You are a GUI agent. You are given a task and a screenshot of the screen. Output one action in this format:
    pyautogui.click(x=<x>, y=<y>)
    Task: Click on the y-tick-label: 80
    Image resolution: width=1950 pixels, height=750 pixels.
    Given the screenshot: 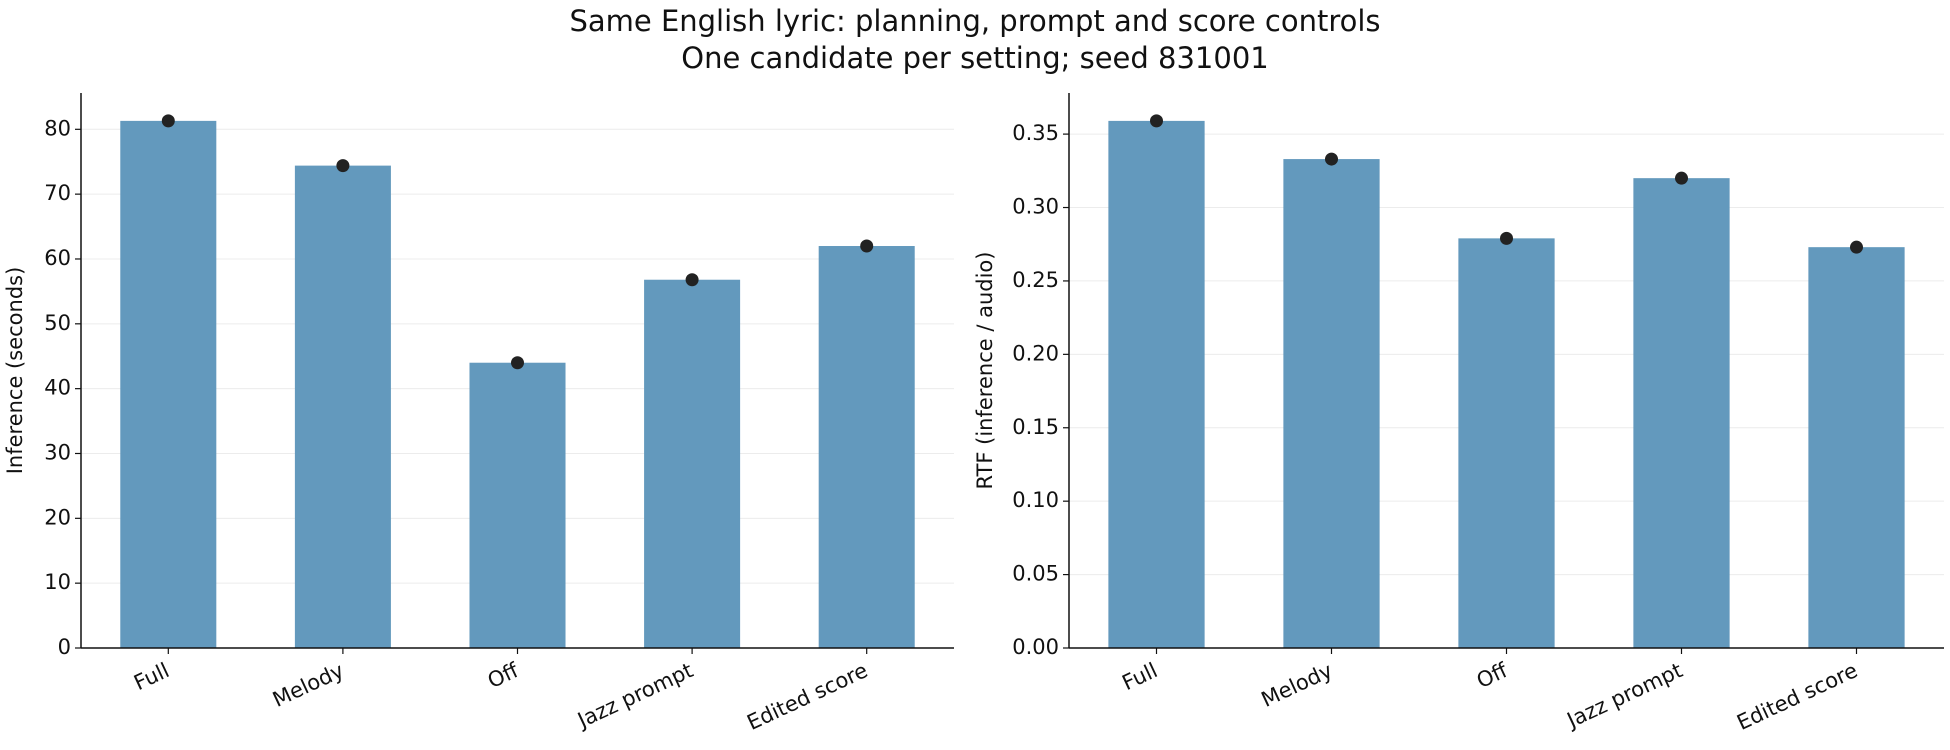 What is the action you would take?
    pyautogui.click(x=57, y=128)
    